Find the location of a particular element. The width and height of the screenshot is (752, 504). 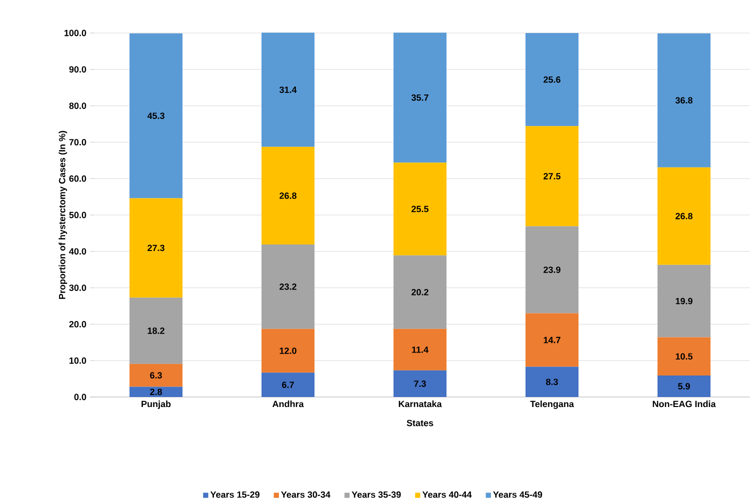

data-label: 10.5 is located at coordinates (684, 356).